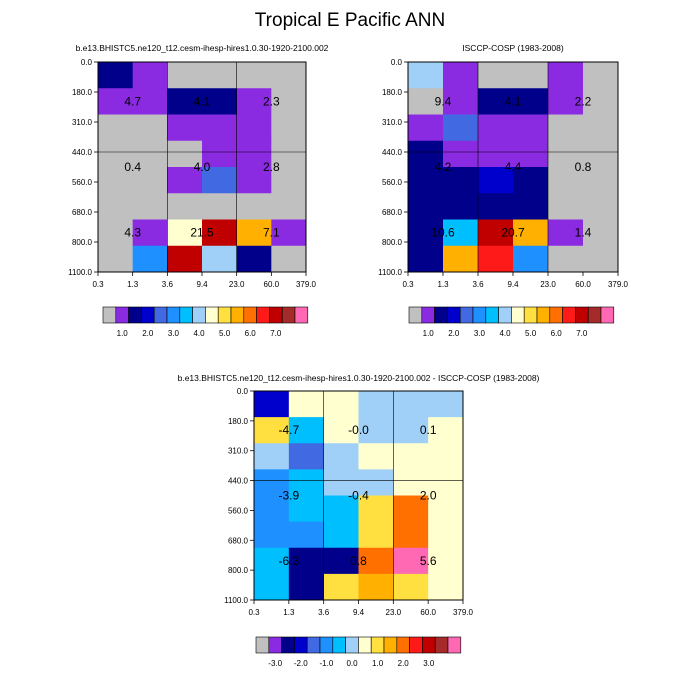 The image size is (700, 700). Describe the element at coordinates (288, 430) in the screenshot. I see `region-value-label: -4.7` at that location.